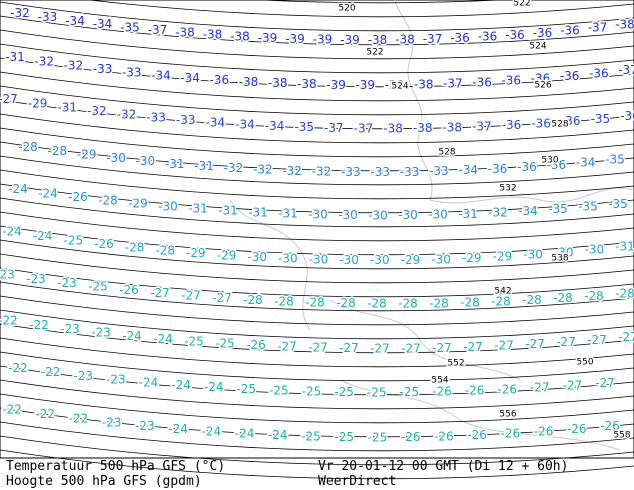  Describe the element at coordinates (346, 9) in the screenshot. I see `contour-label: 520` at that location.